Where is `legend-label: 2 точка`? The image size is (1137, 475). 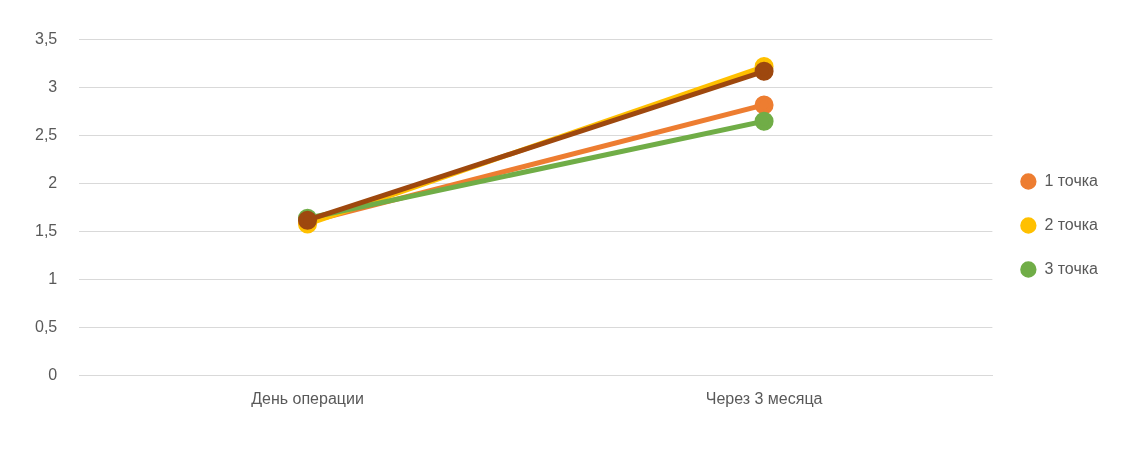
legend-label: 2 точка is located at coordinates (1071, 224).